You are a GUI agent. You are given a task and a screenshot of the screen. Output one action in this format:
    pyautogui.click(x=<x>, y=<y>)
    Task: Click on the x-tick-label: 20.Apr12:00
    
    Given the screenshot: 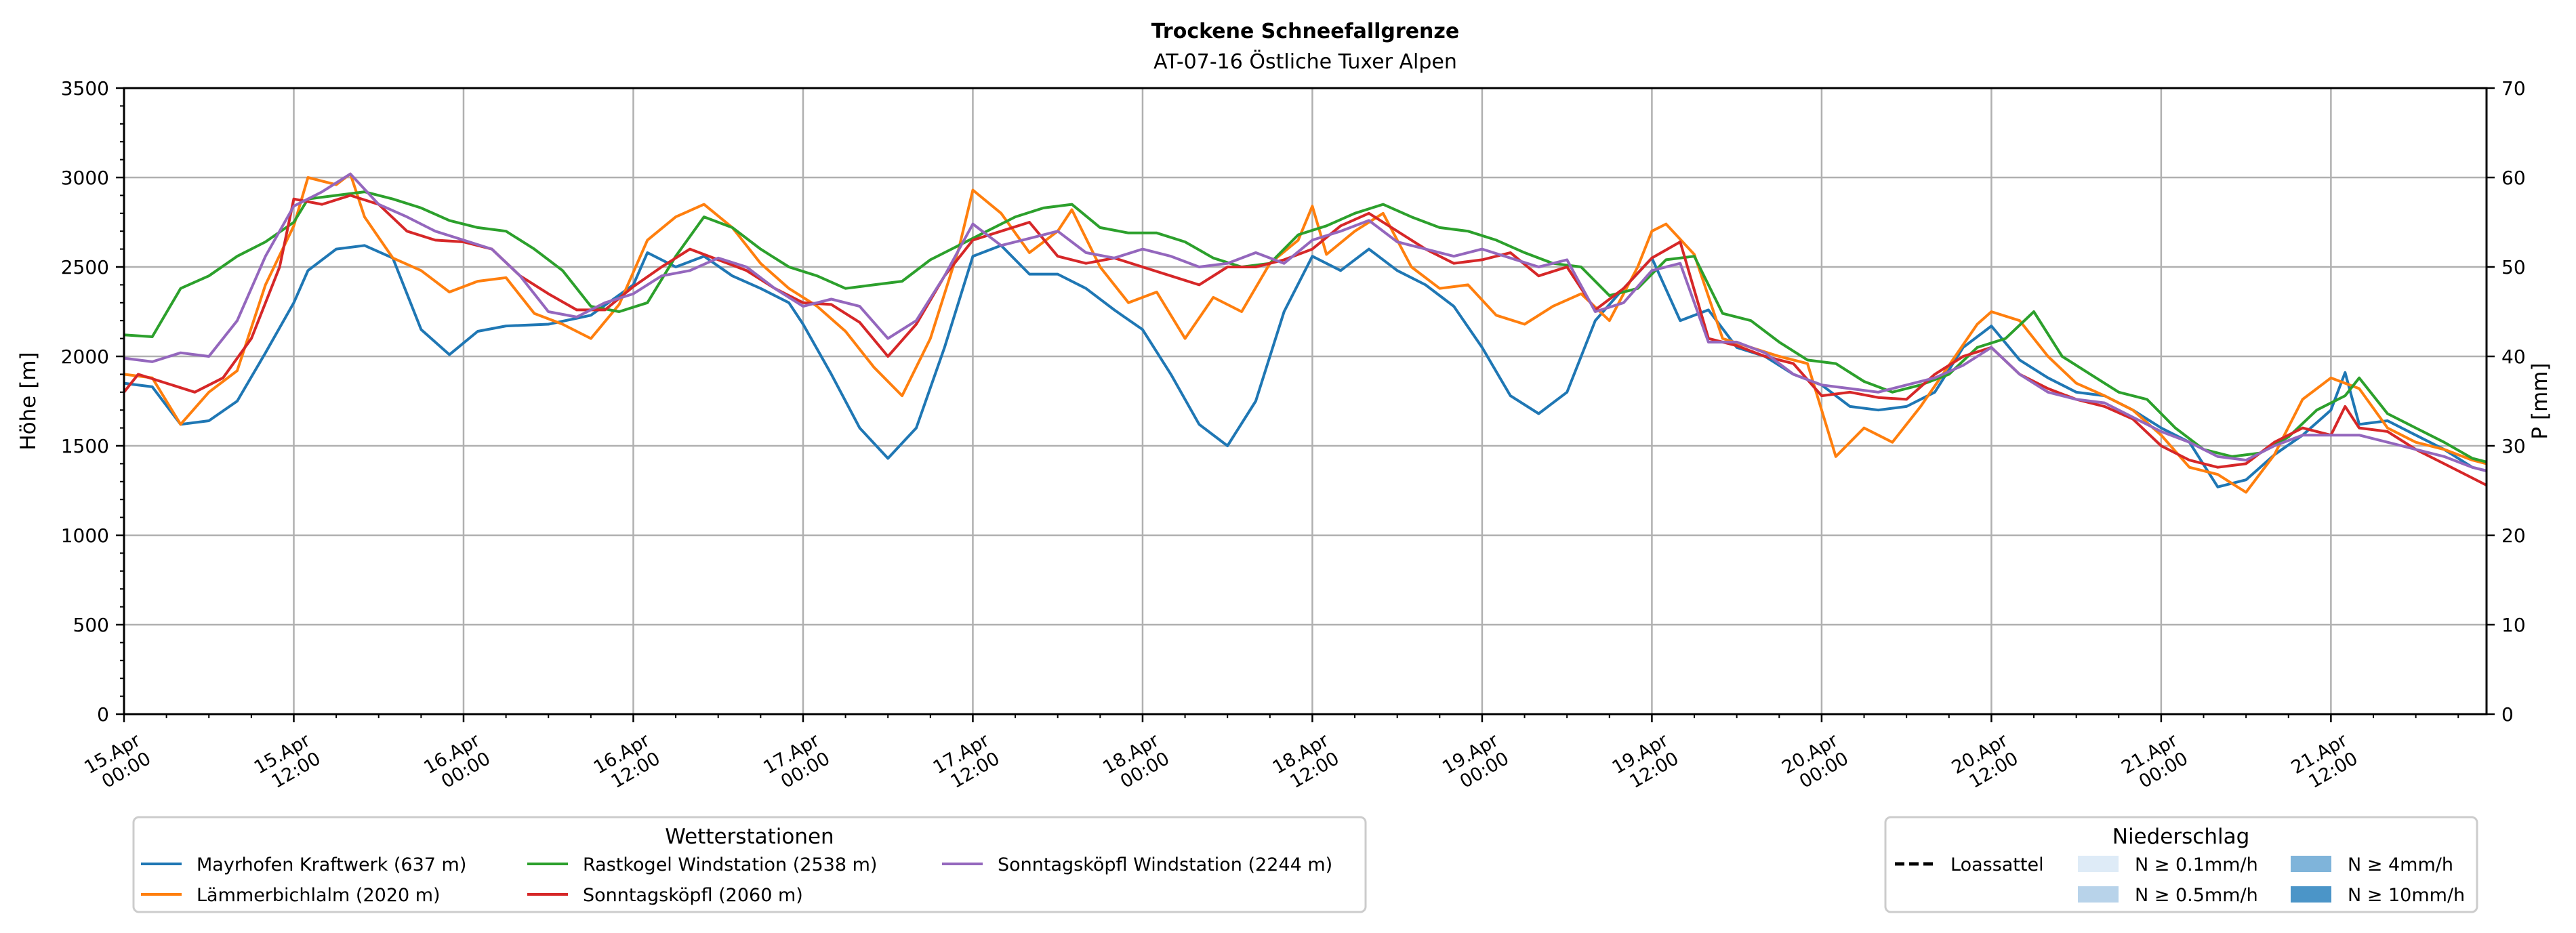 What is the action you would take?
    pyautogui.click(x=1985, y=763)
    